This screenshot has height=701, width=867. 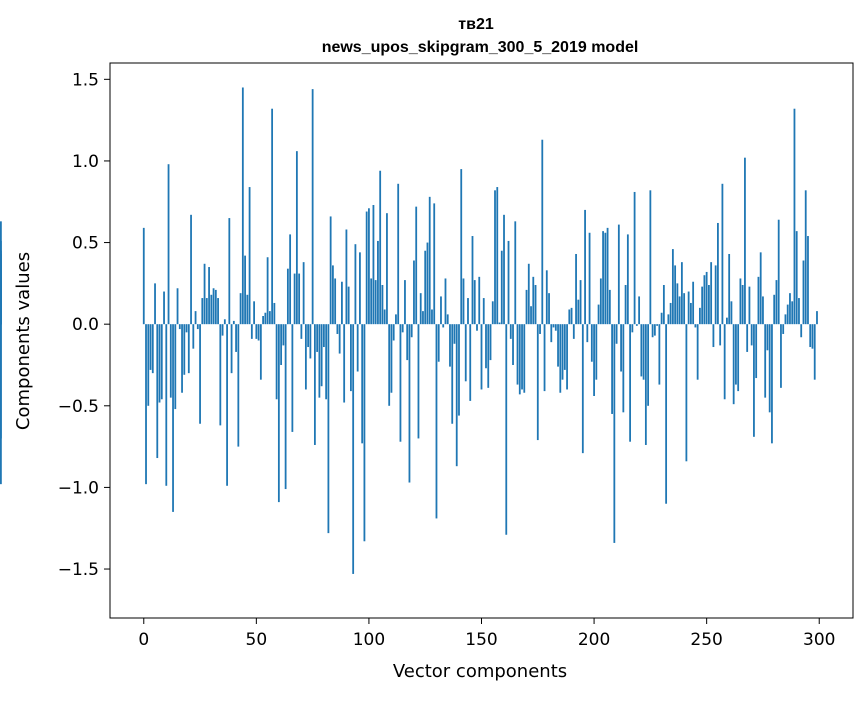 What do you see at coordinates (78, 570) in the screenshot?
I see `y-tick-label: −1.5` at bounding box center [78, 570].